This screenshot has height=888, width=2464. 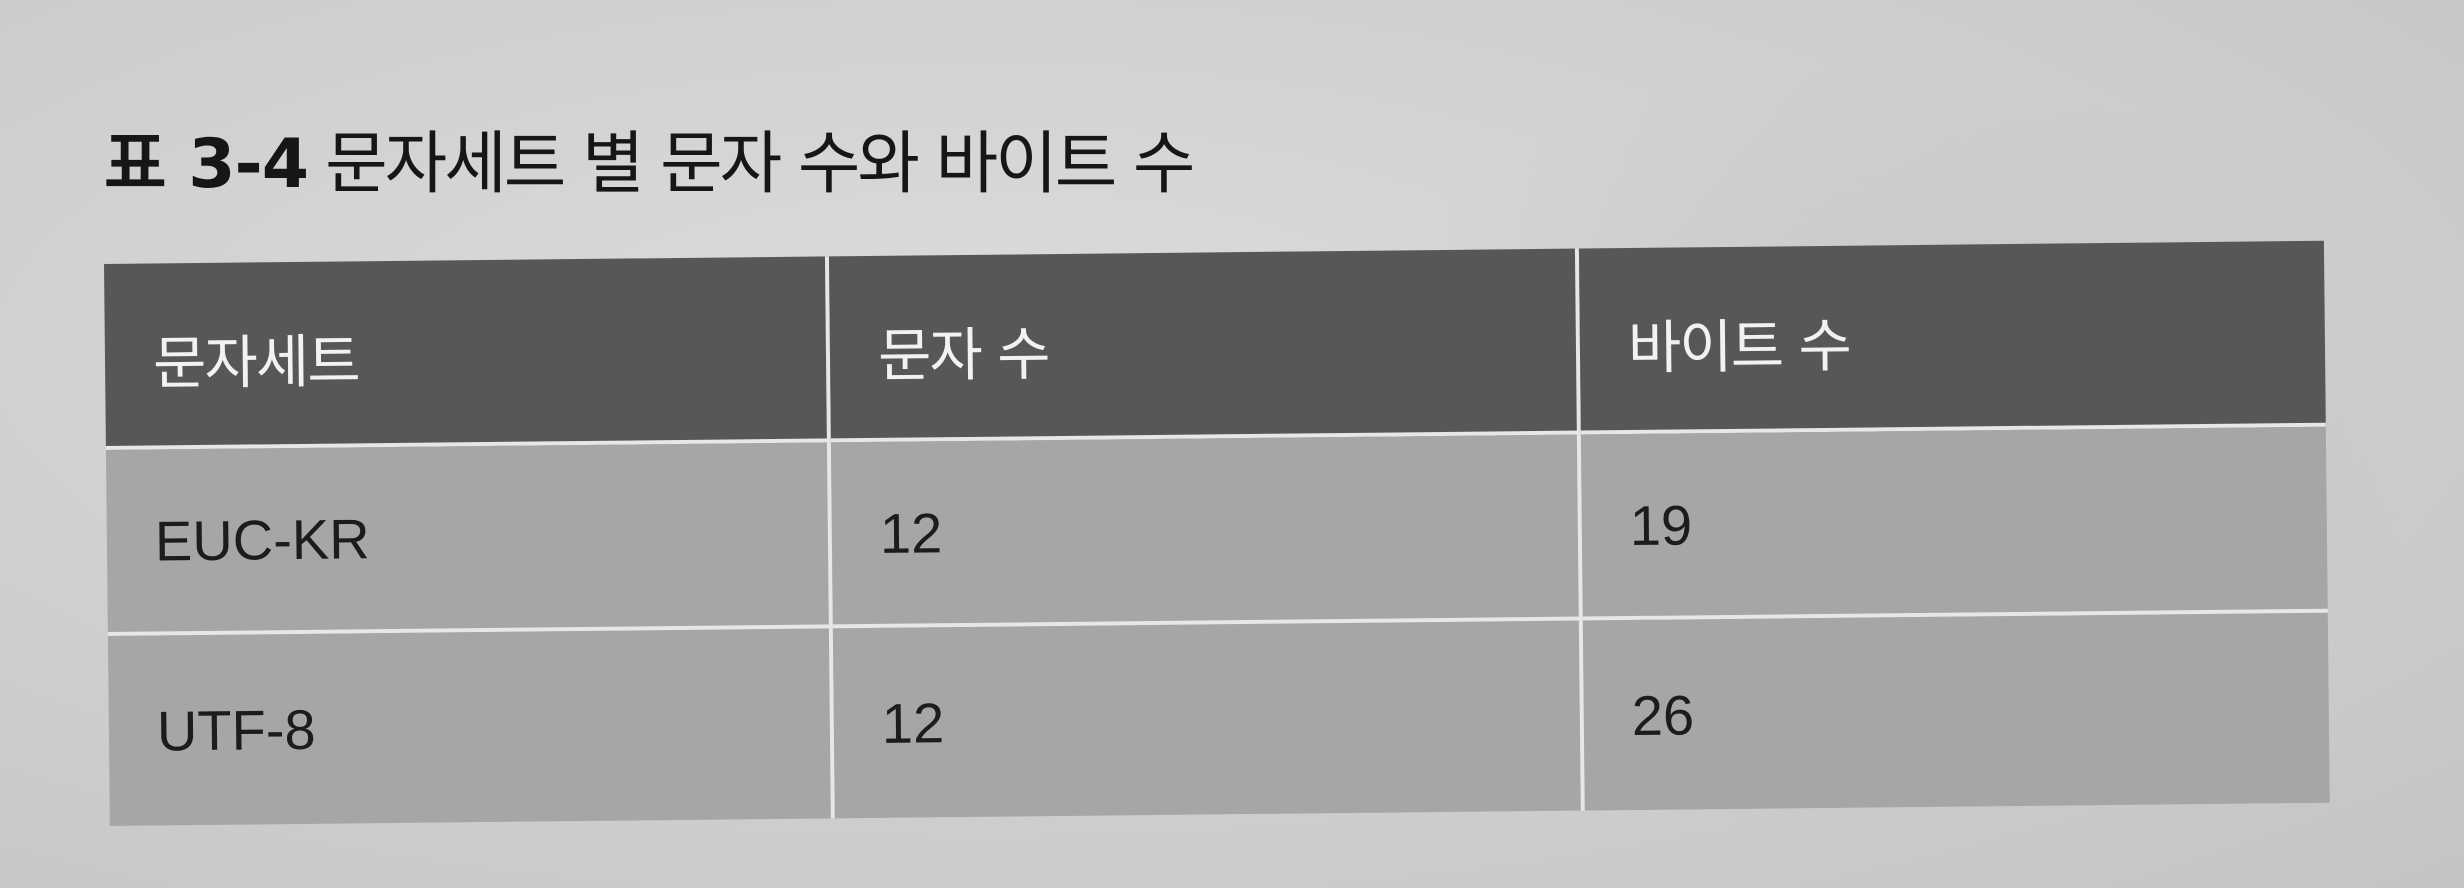 I want to click on table-caption: 표 3-4 문자세트 별 문자 수와 바이트 수, so click(x=649, y=157).